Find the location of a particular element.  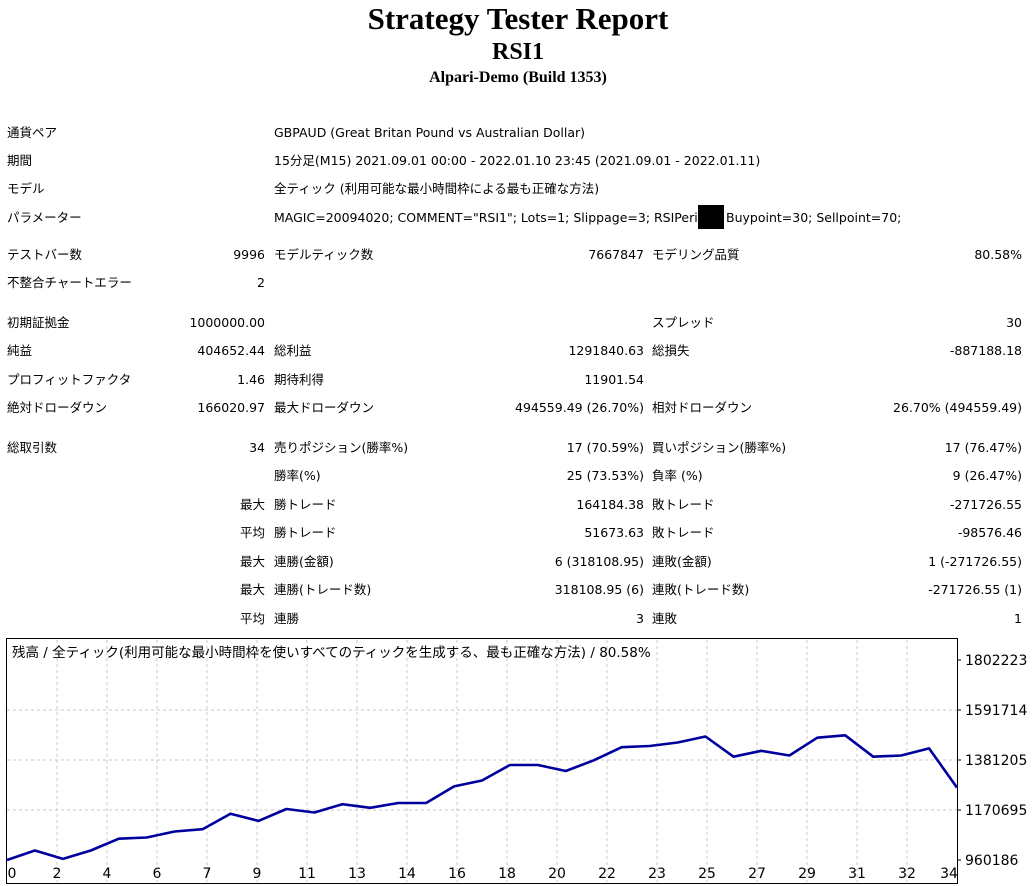

max-consecutive-profit-value: 318108.95 (6) is located at coordinates (599, 589).